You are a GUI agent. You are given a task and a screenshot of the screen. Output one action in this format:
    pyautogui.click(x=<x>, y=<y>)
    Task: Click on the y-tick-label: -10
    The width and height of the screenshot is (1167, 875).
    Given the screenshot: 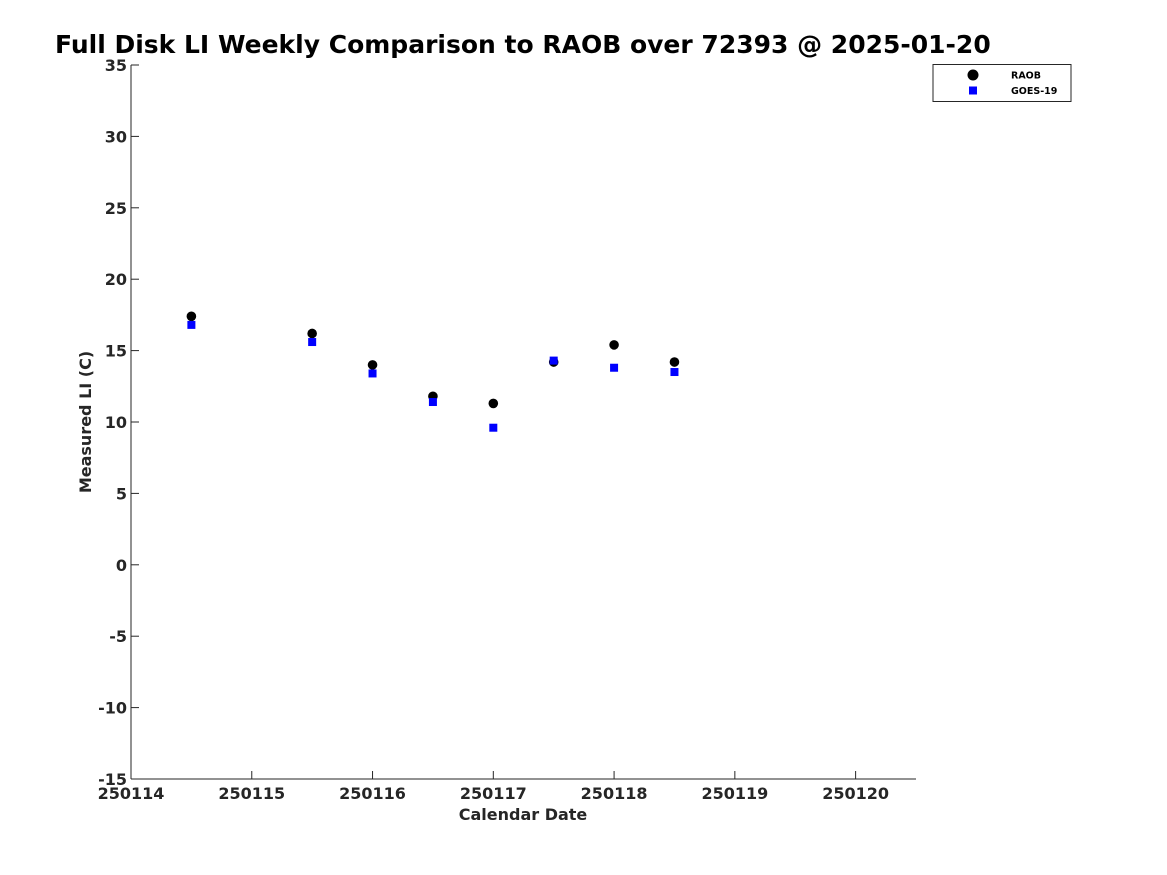 What is the action you would take?
    pyautogui.click(x=112, y=708)
    